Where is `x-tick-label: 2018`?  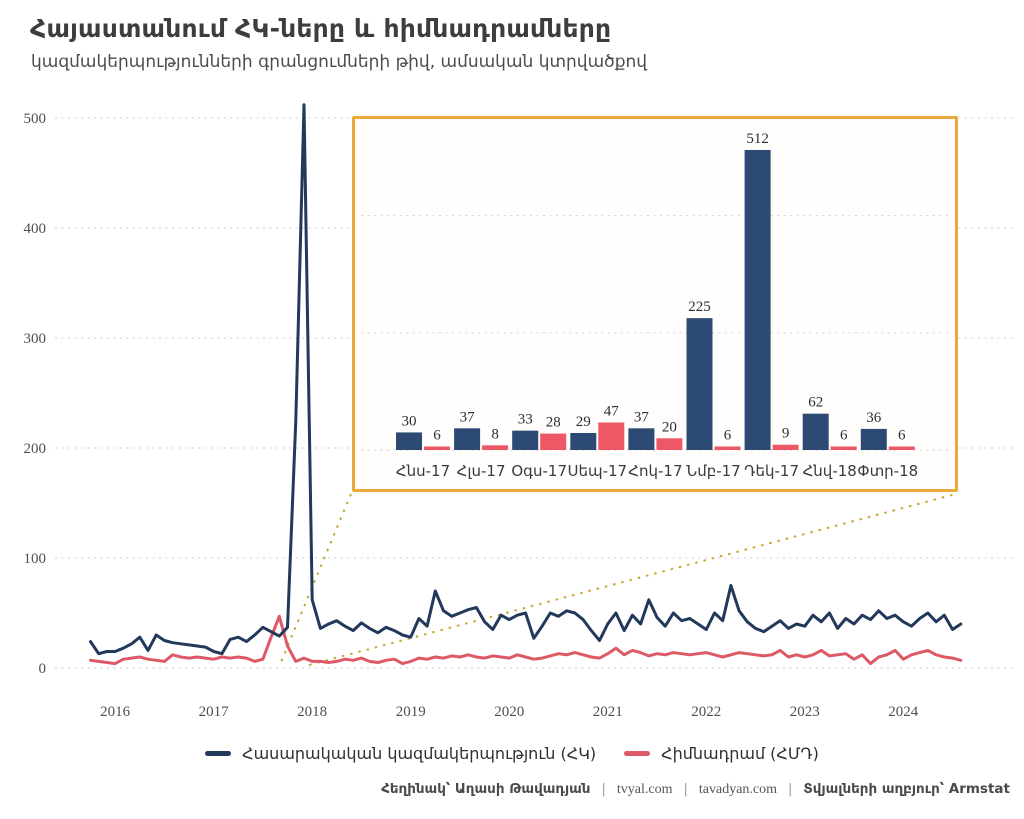
x-tick-label: 2018 is located at coordinates (312, 712).